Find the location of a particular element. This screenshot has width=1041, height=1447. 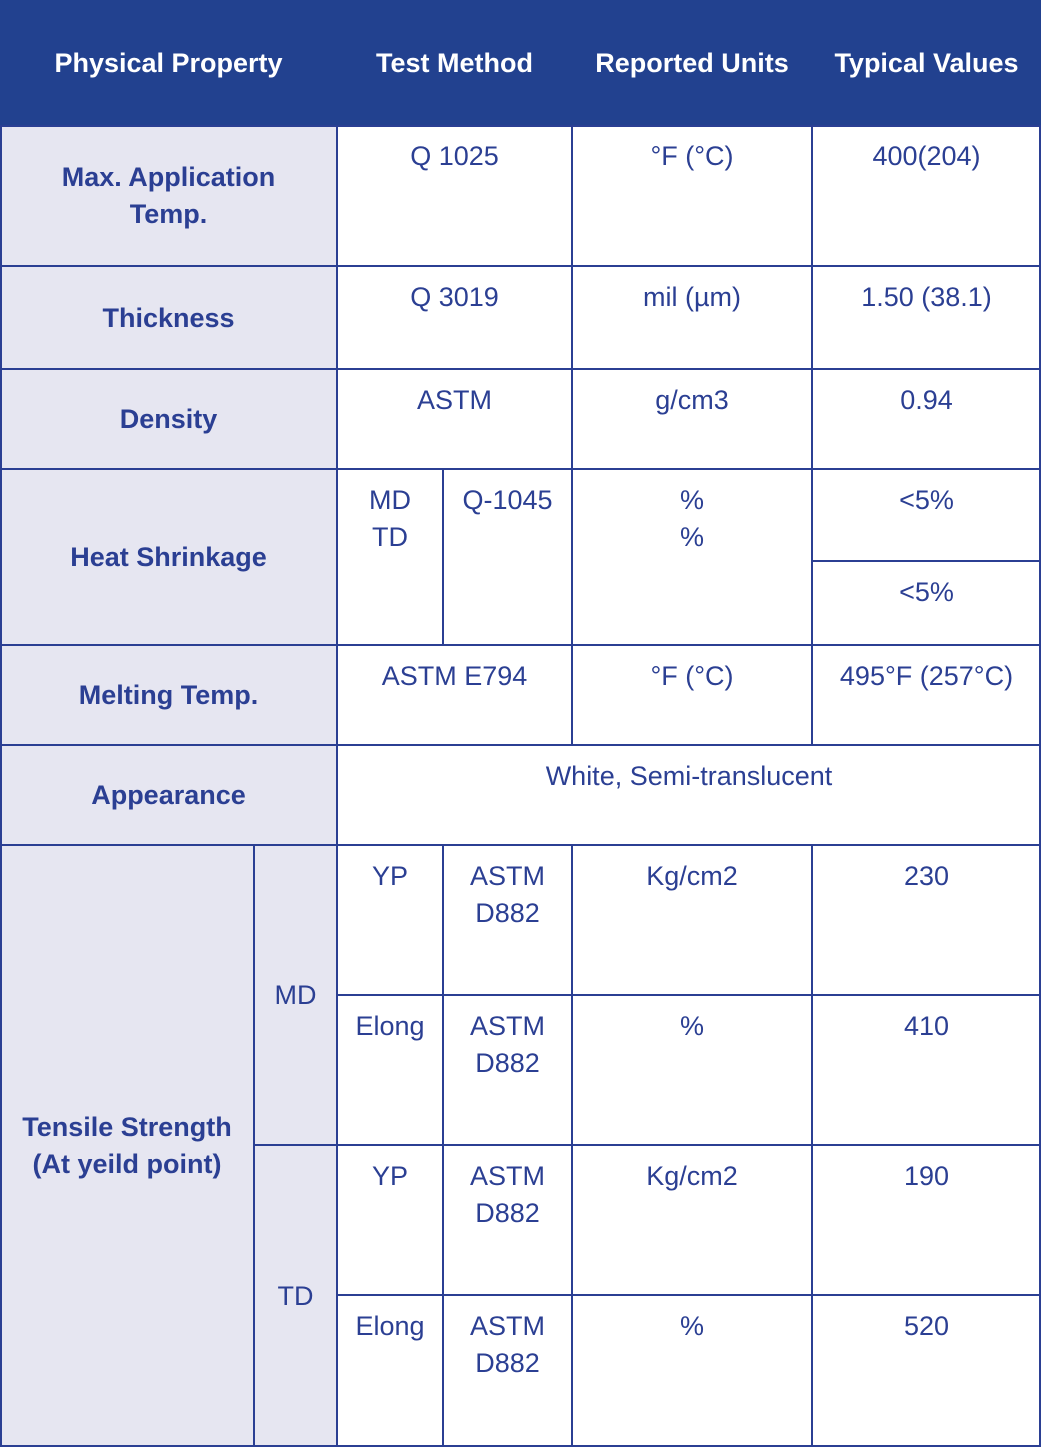

value-cell: 0.94 is located at coordinates (926, 400).